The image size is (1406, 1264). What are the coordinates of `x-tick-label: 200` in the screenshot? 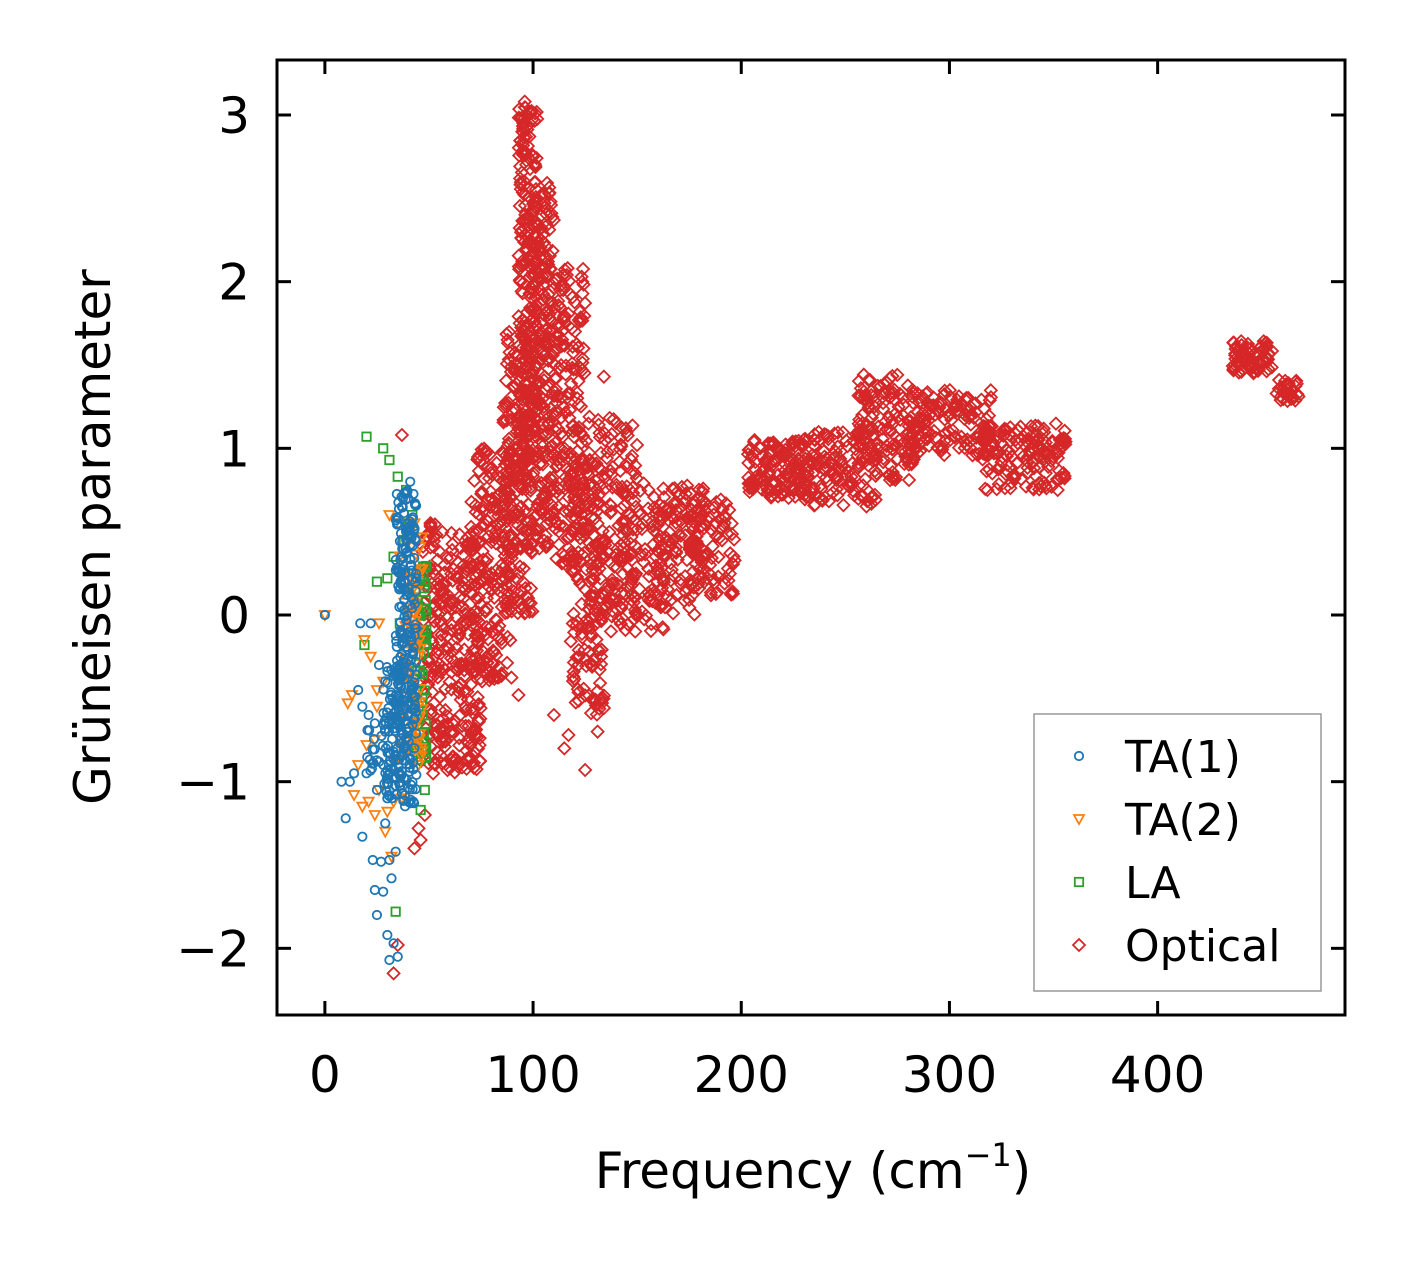 It's located at (741, 1075).